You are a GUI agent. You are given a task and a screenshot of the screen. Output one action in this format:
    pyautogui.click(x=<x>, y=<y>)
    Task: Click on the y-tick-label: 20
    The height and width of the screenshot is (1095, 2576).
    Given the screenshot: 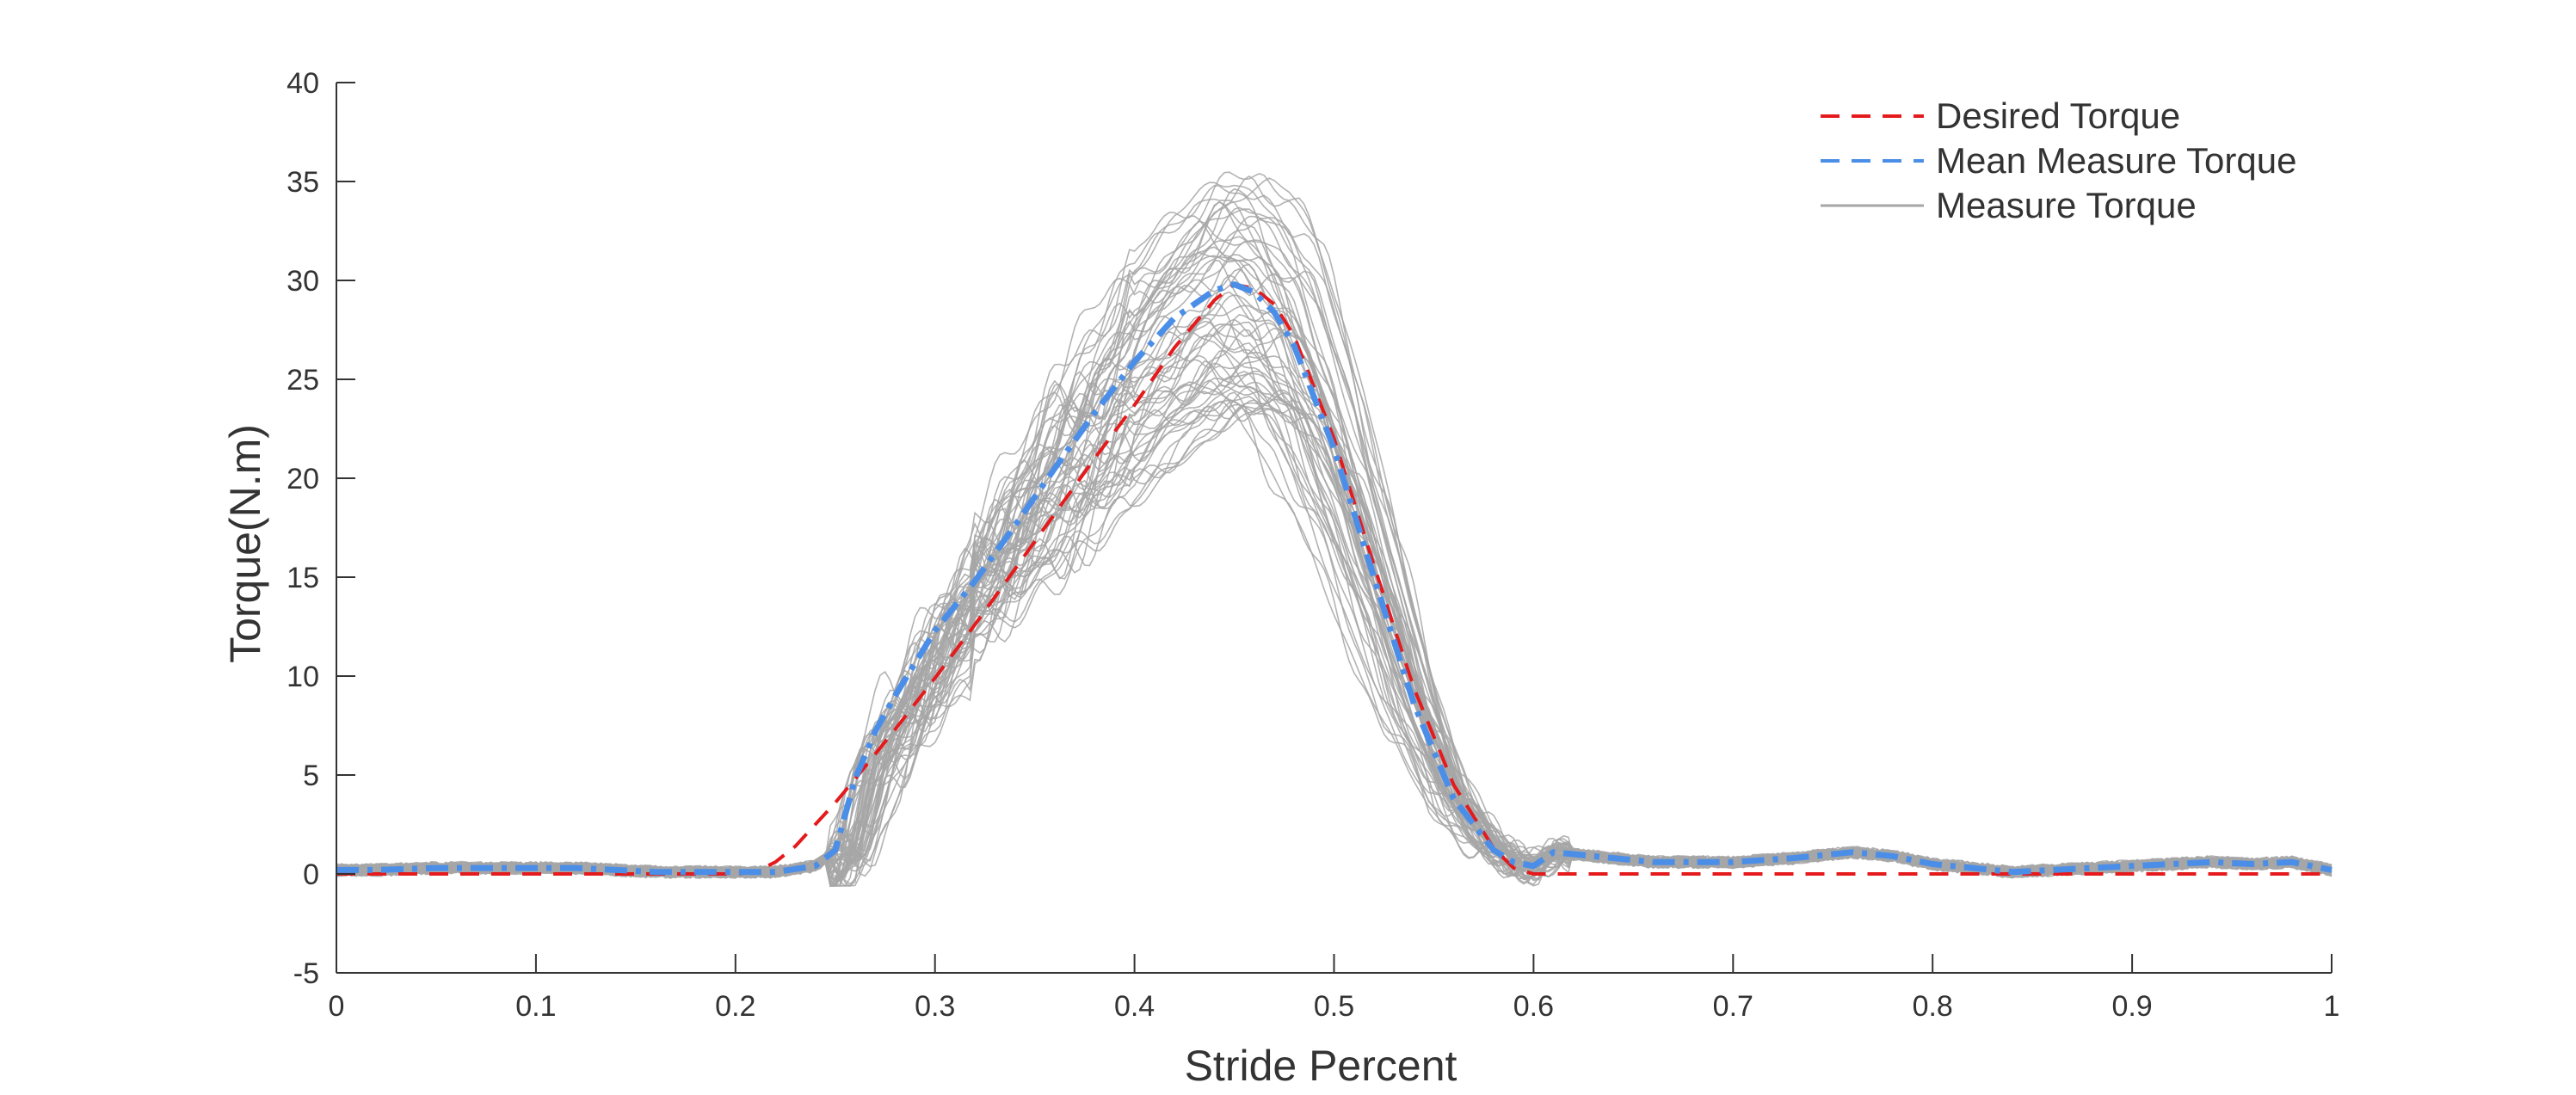 What is the action you would take?
    pyautogui.click(x=303, y=479)
    